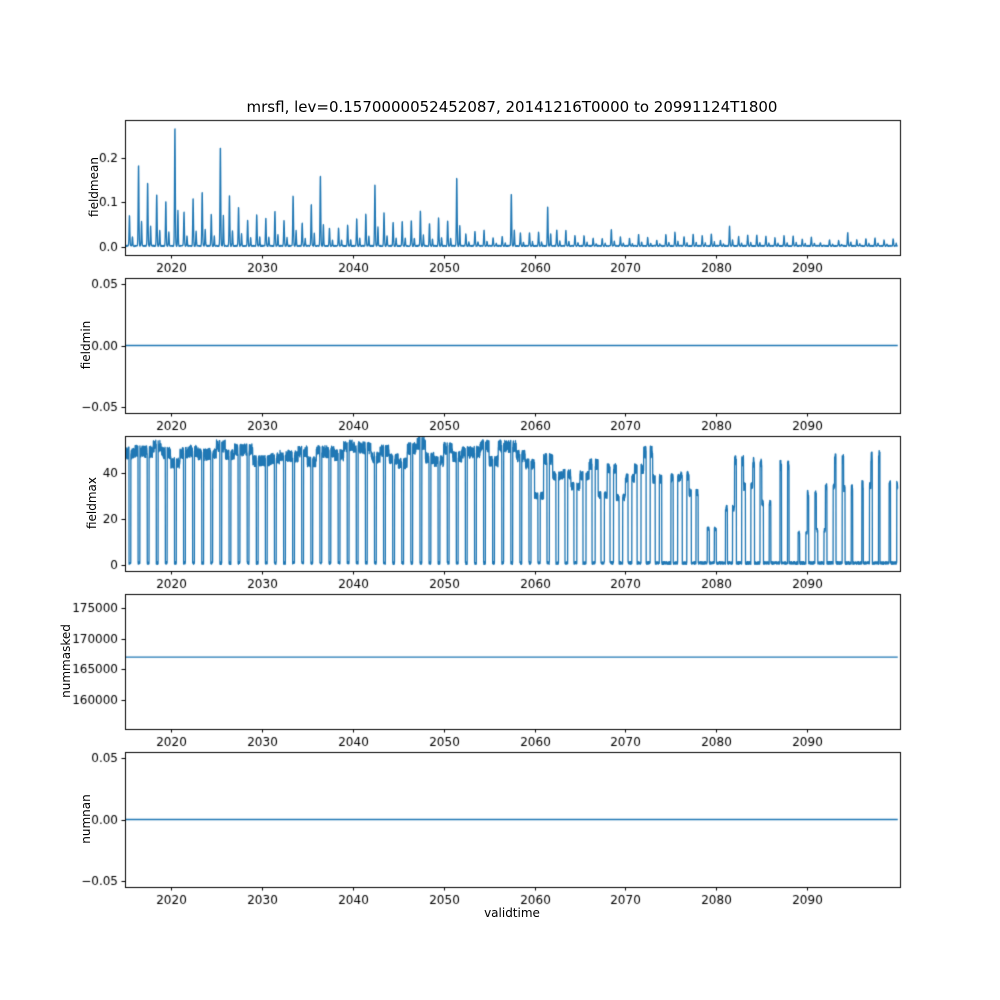 This screenshot has width=1000, height=1000. I want to click on x-axis-label: validtime, so click(512, 913).